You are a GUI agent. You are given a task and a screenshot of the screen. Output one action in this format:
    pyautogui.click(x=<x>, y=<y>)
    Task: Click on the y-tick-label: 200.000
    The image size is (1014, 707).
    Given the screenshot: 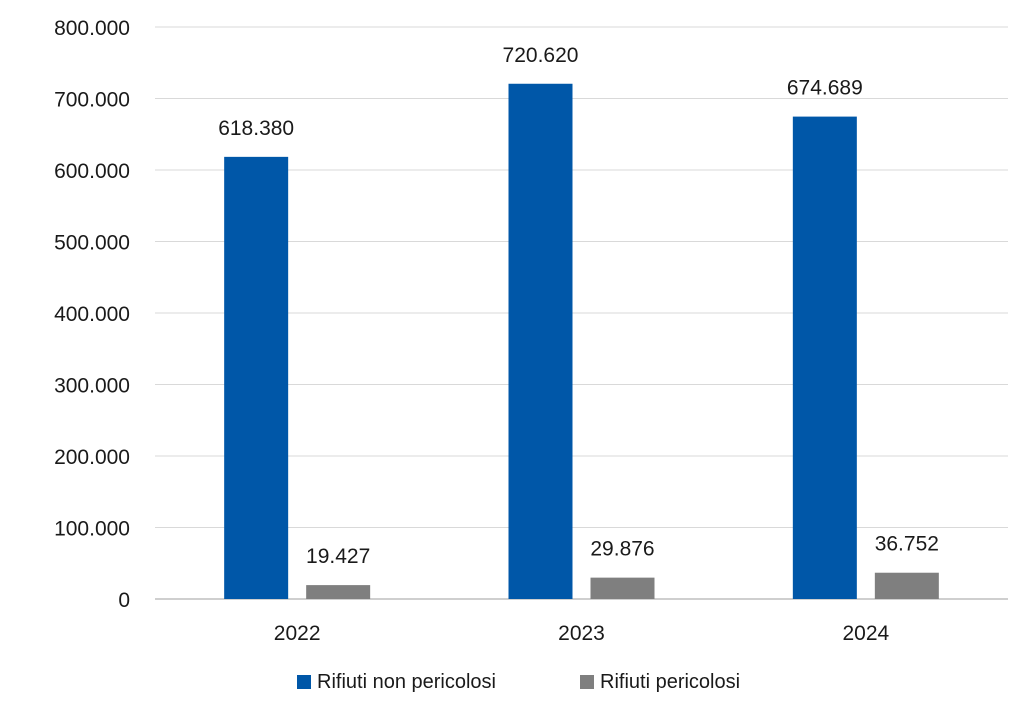 What is the action you would take?
    pyautogui.click(x=92, y=457)
    